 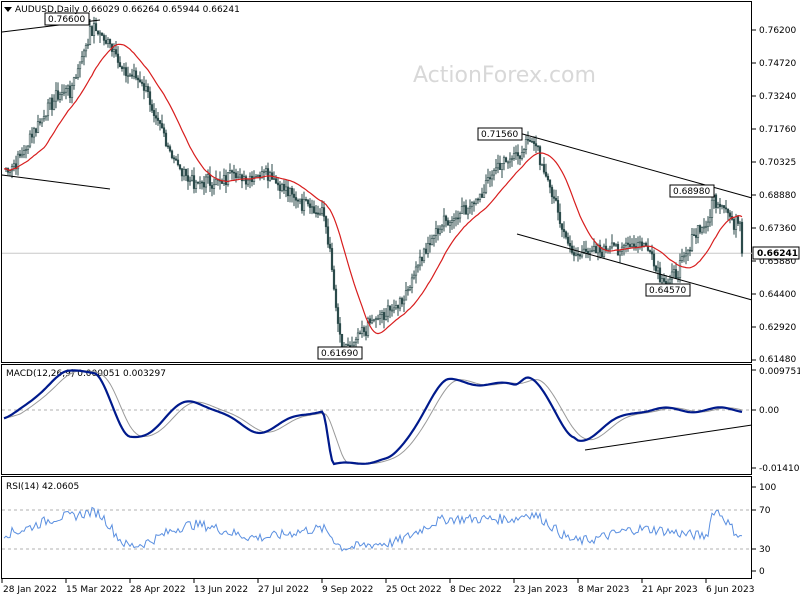 What do you see at coordinates (670, 590) in the screenshot?
I see `x-tick-label: 21 Apr 2023` at bounding box center [670, 590].